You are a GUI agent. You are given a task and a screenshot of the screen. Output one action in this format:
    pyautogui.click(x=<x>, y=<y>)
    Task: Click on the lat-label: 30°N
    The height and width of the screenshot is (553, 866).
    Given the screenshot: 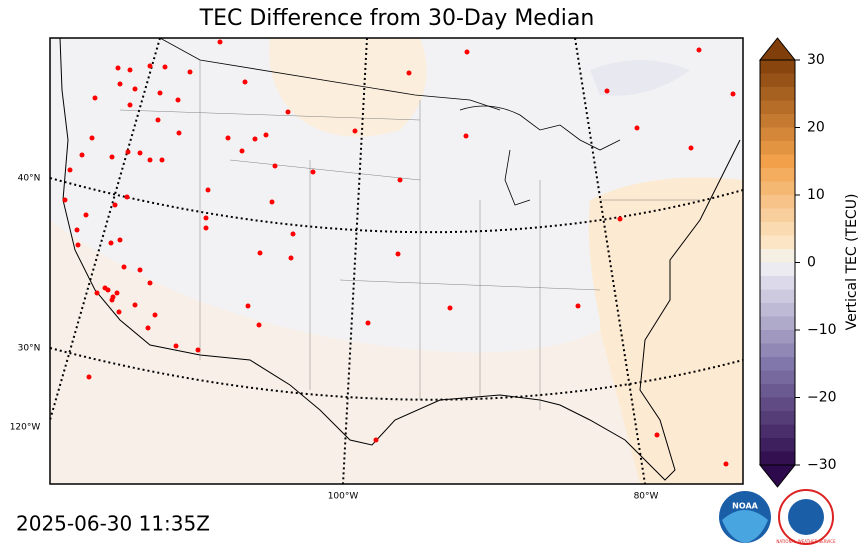 What is the action you would take?
    pyautogui.click(x=29, y=349)
    